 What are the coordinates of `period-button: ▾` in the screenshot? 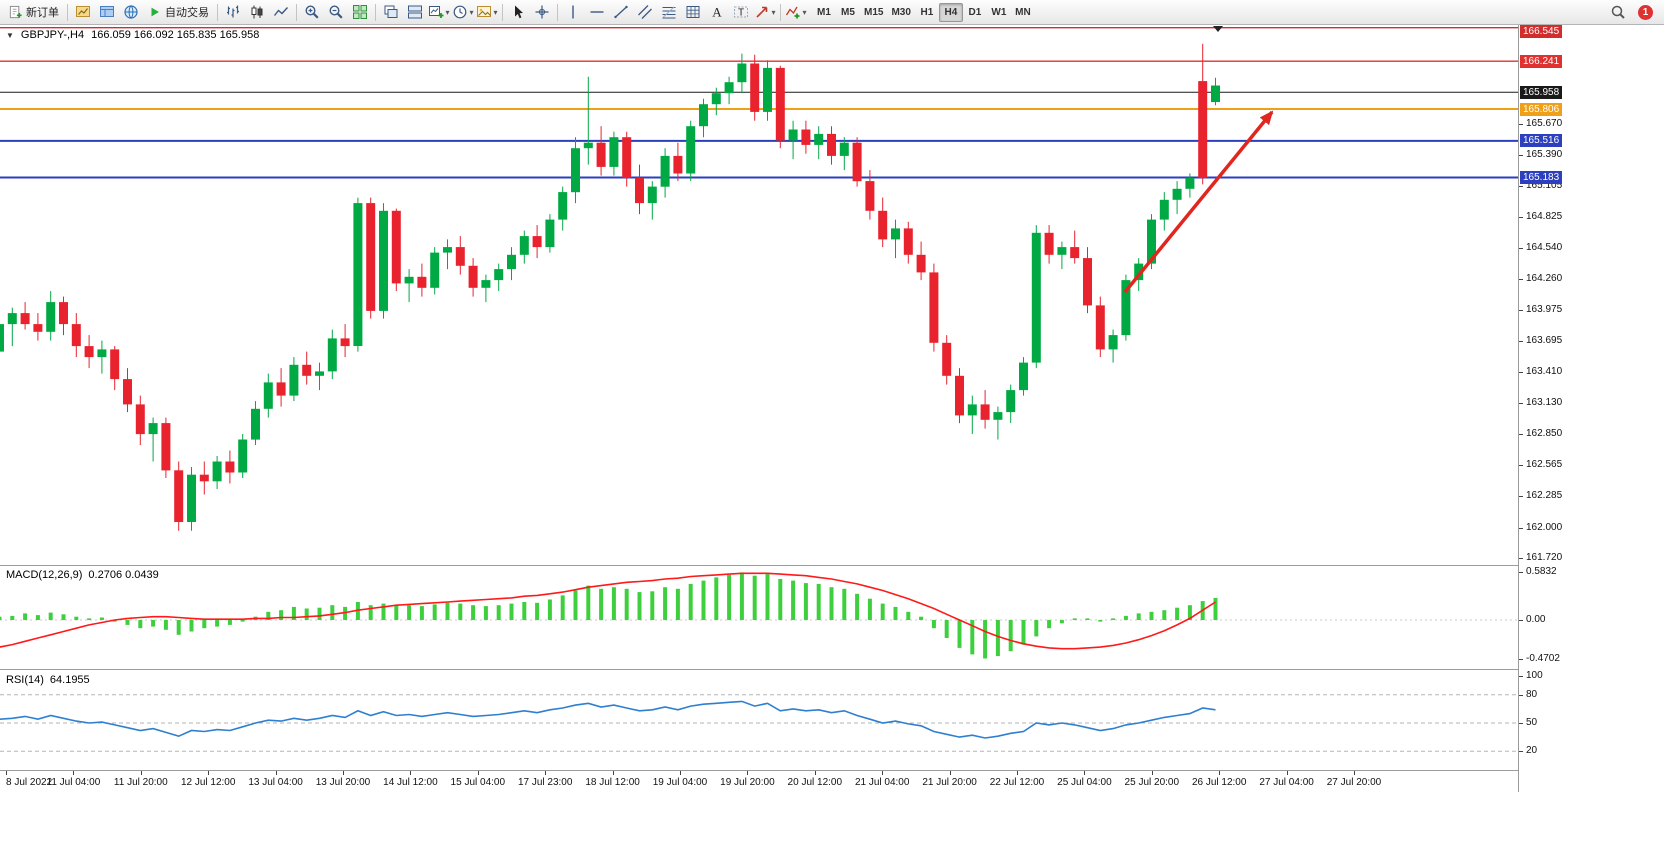 It's located at (463, 12).